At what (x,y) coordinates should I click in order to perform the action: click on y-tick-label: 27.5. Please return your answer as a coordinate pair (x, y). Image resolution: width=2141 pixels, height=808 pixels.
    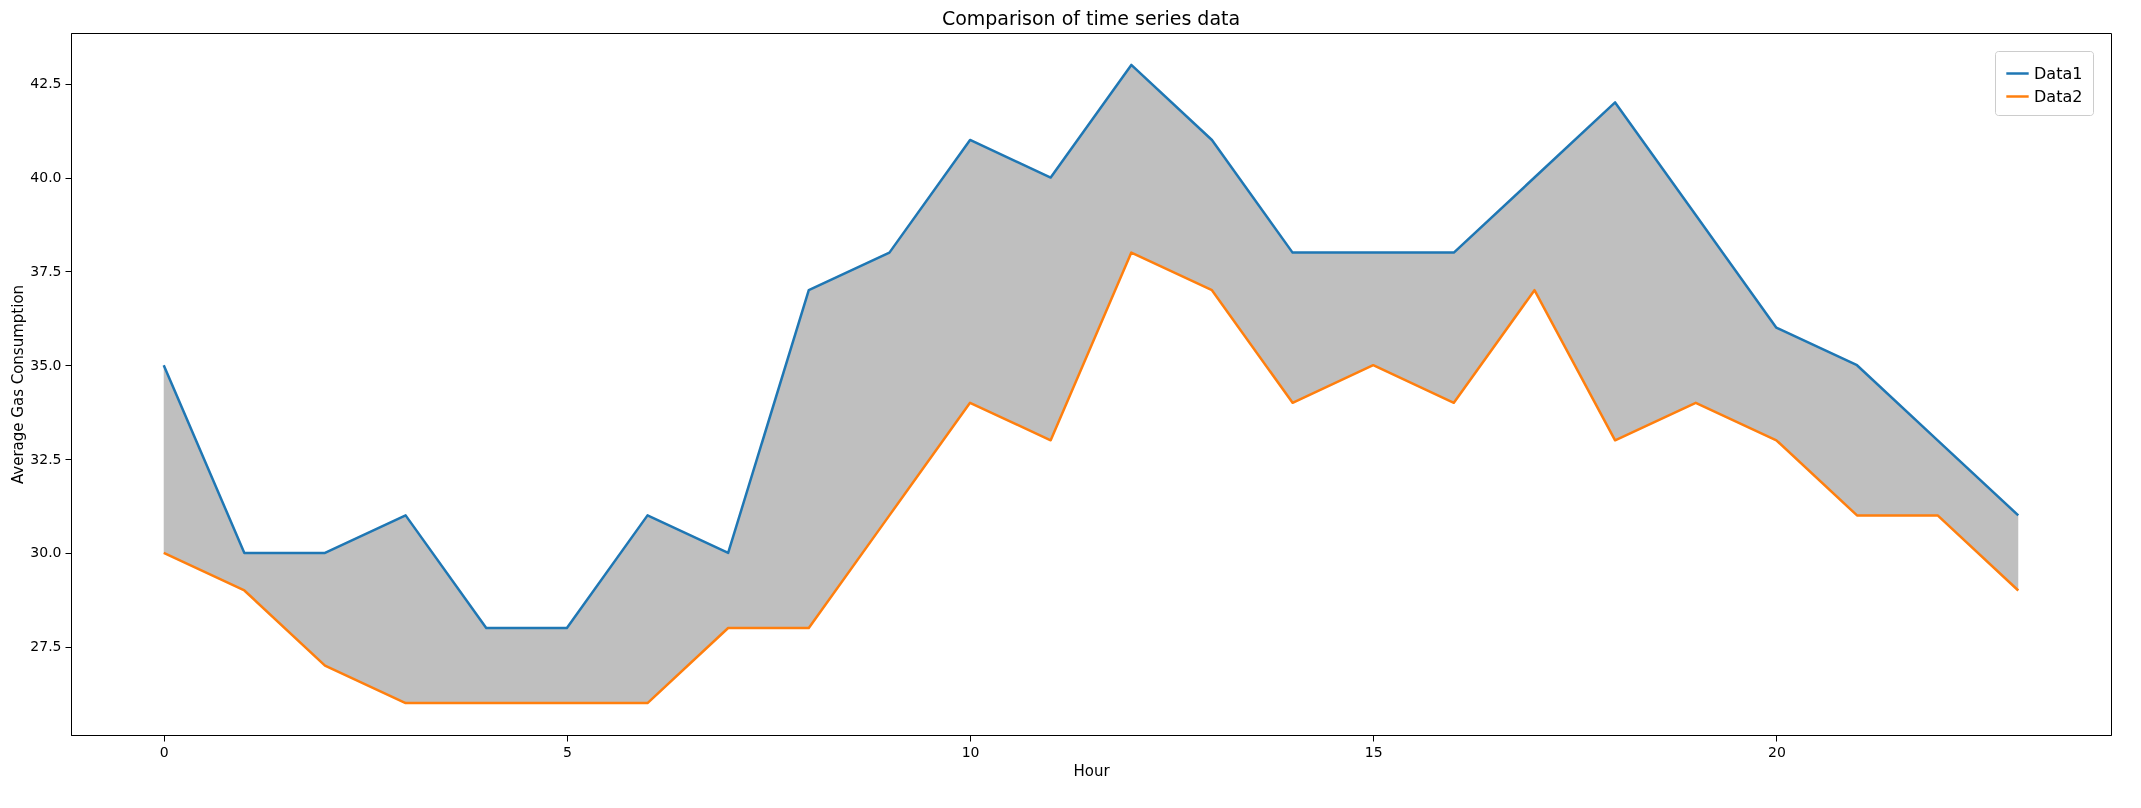
    Looking at the image, I should click on (46, 646).